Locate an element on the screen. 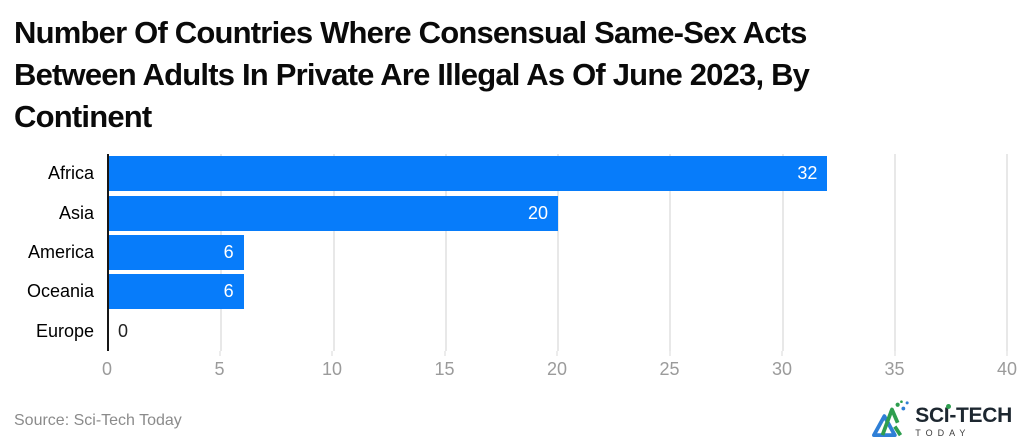 The width and height of the screenshot is (1024, 448). bar-row-europe: Europe 0 is located at coordinates (521, 331).